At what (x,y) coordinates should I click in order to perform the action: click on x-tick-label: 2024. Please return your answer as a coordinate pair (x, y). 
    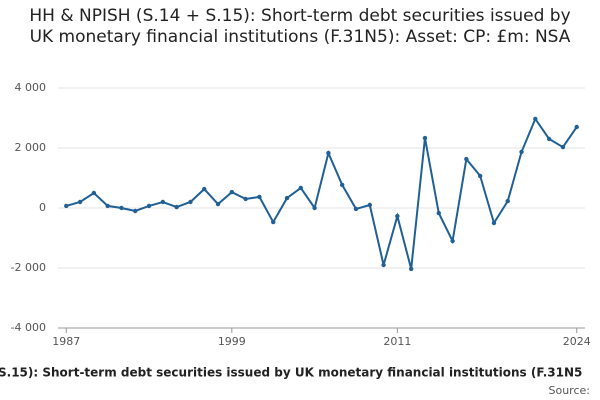
    Looking at the image, I should click on (577, 341).